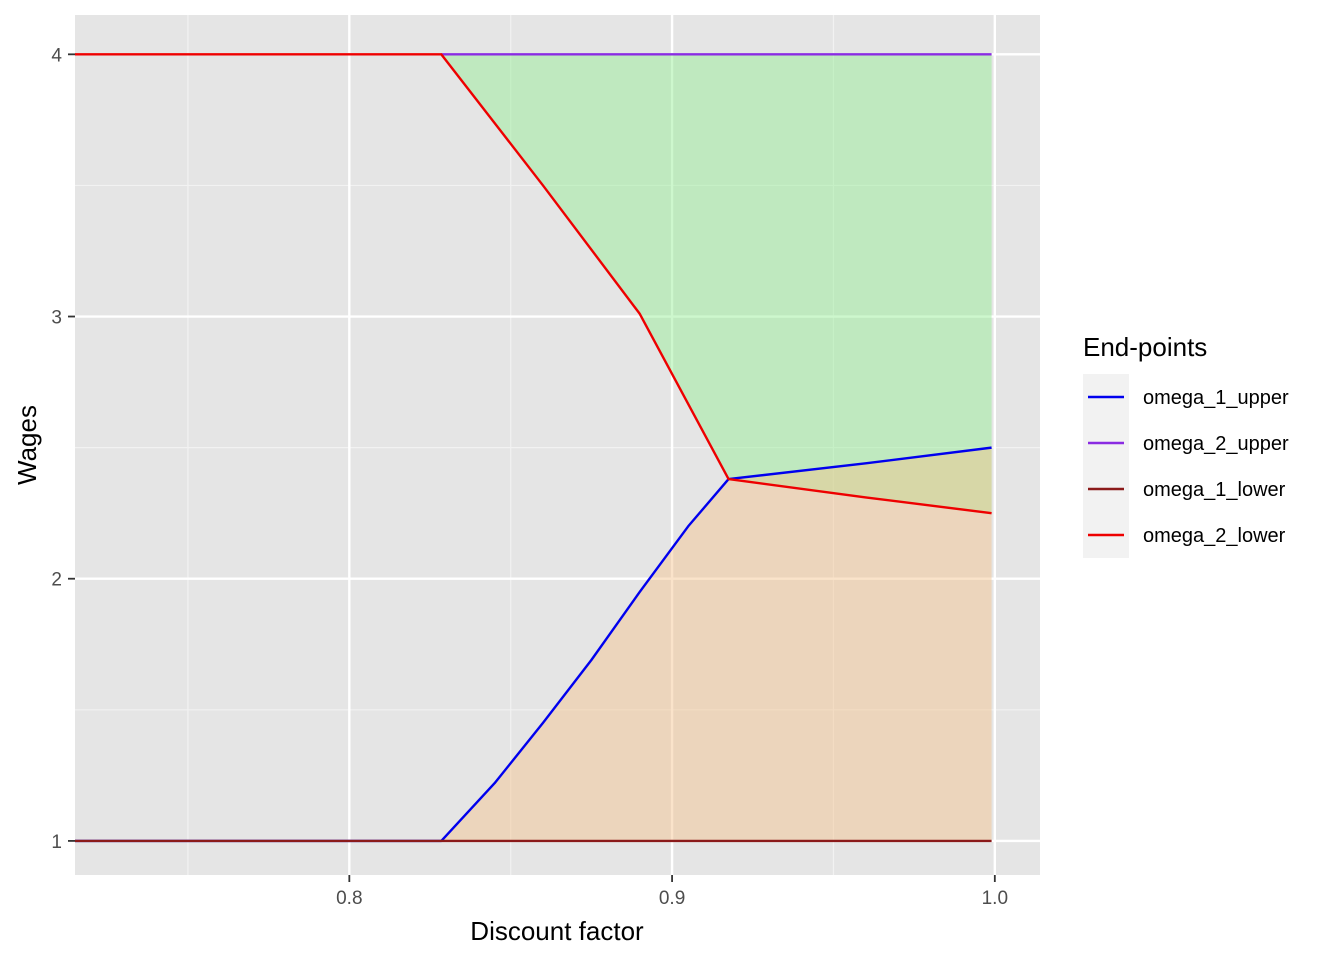  What do you see at coordinates (1216, 398) in the screenshot?
I see `legend-label-omega-1-upper: omega_1_upper` at bounding box center [1216, 398].